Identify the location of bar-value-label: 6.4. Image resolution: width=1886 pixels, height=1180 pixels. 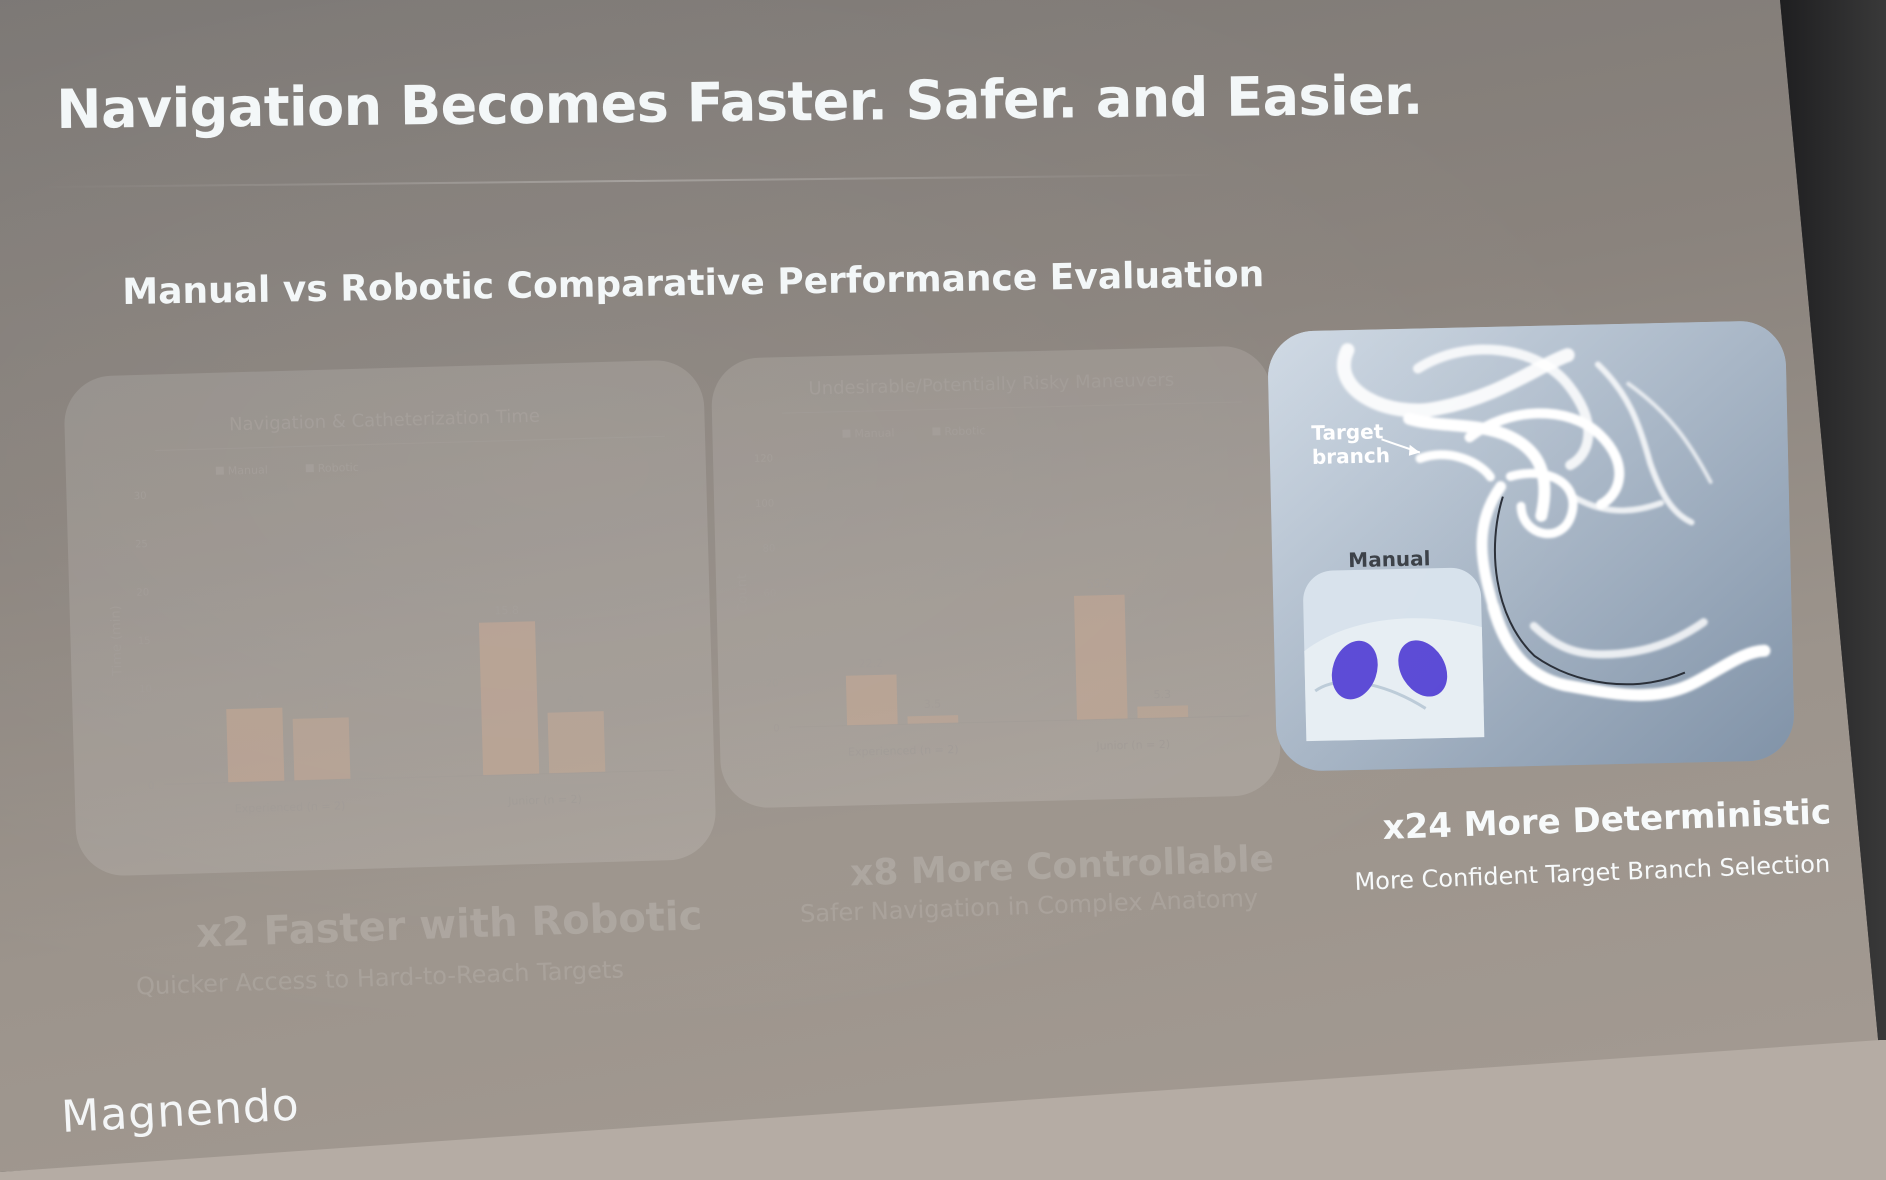
(320, 706).